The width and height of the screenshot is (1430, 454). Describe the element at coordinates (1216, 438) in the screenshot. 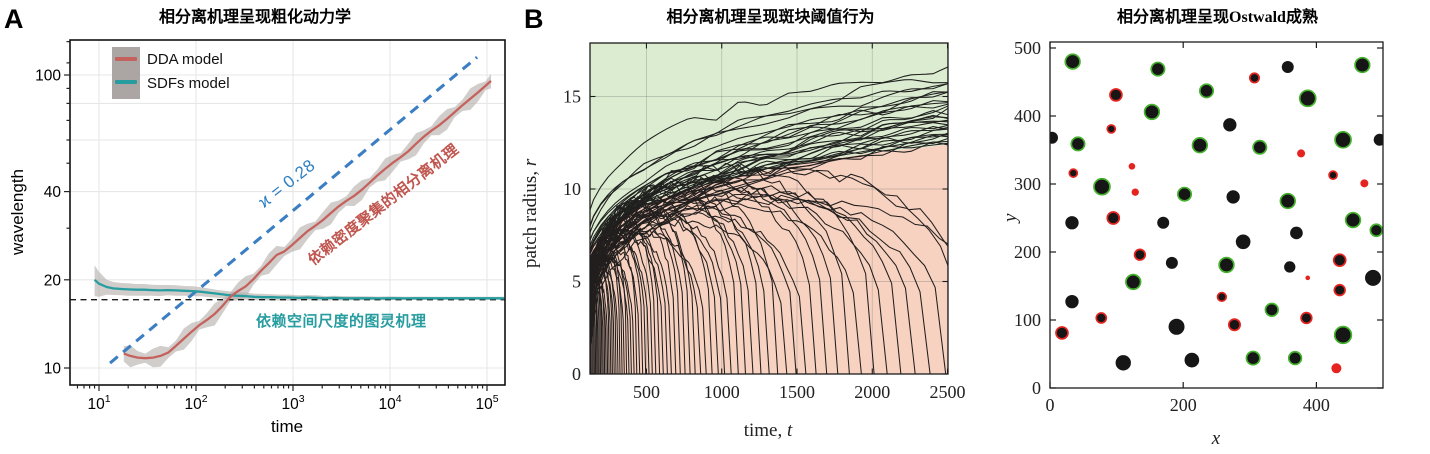

I see `panel-c-xlabel: x` at that location.